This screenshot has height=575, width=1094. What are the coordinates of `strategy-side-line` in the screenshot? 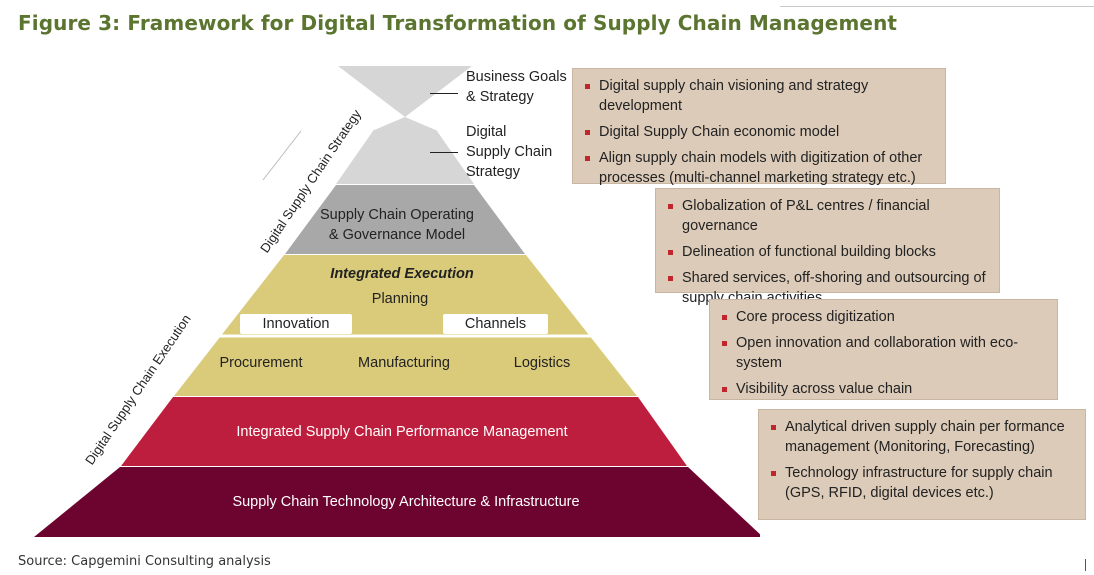 It's located at (282, 155).